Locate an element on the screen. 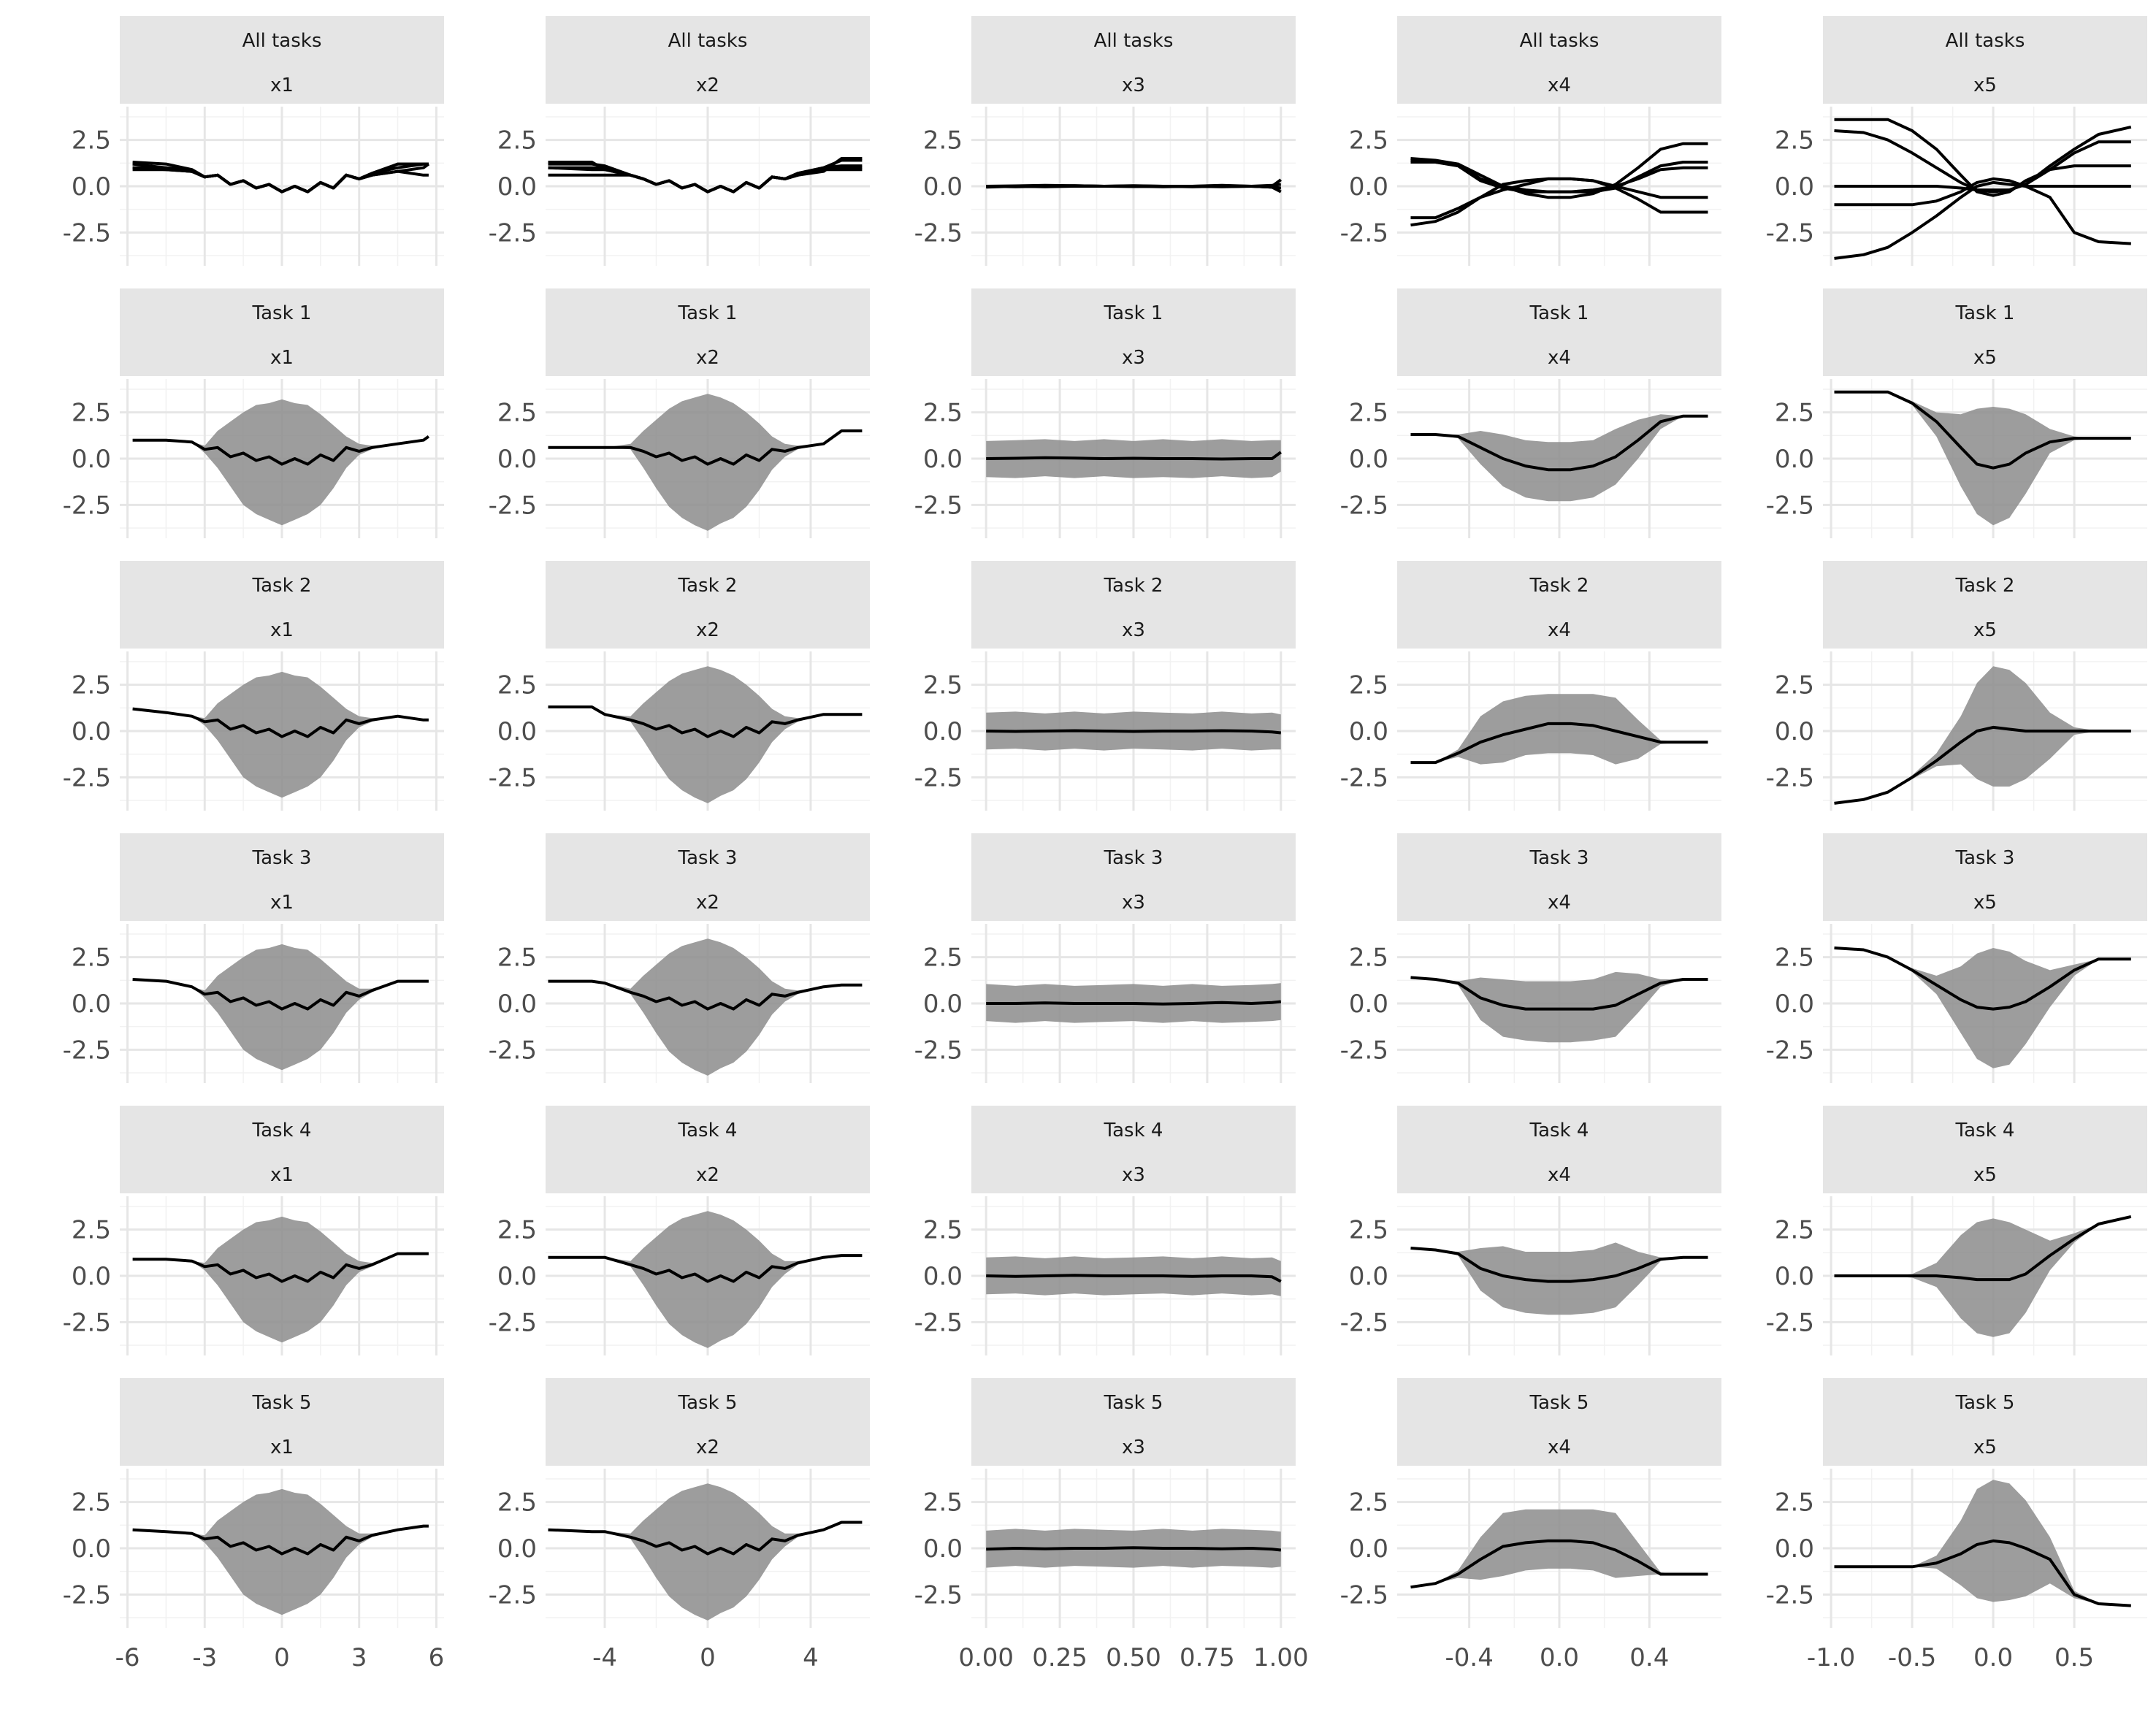 Image resolution: width=2156 pixels, height=1725 pixels. x-tick-label: 0 is located at coordinates (282, 1657).